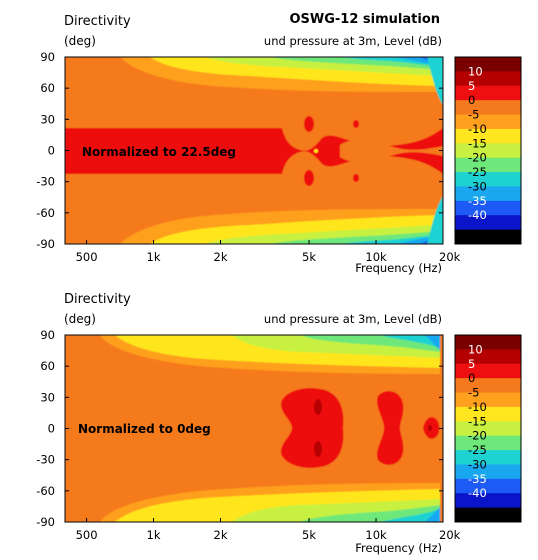 The height and width of the screenshot is (560, 538). I want to click on chart-bottom-zlabel: und pressure at 3m, Level (dB), so click(353, 319).